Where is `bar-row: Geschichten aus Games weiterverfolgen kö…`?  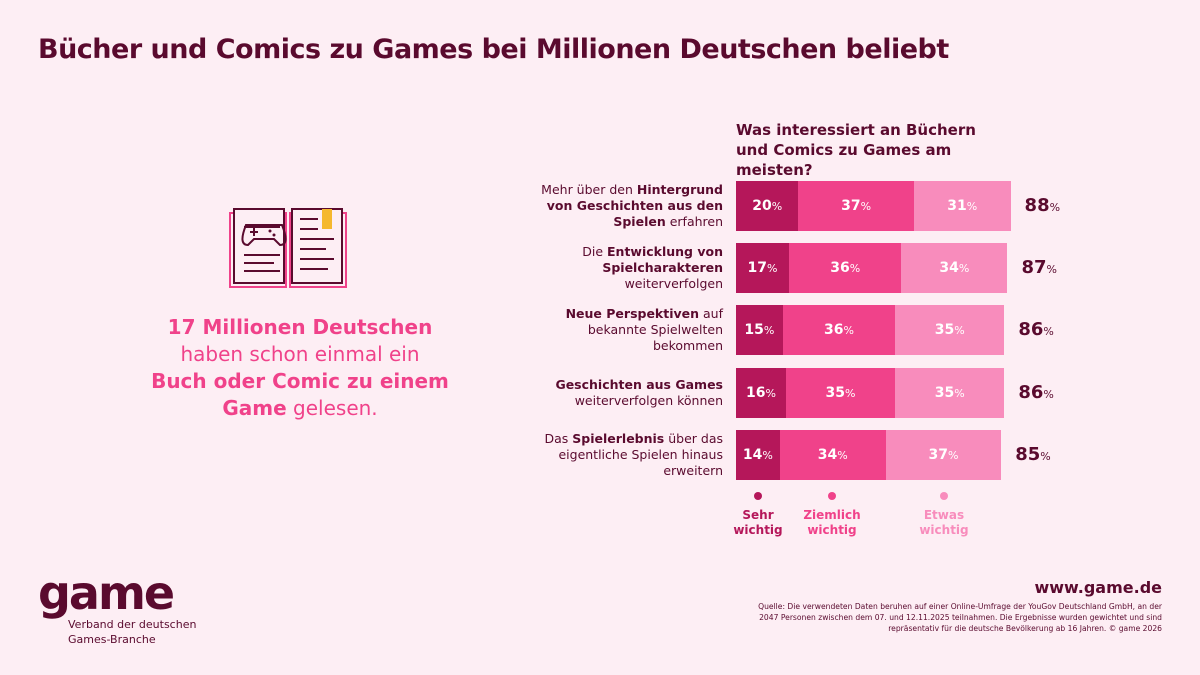 bar-row: Geschichten aus Games weiterverfolgen kö… is located at coordinates (600, 393).